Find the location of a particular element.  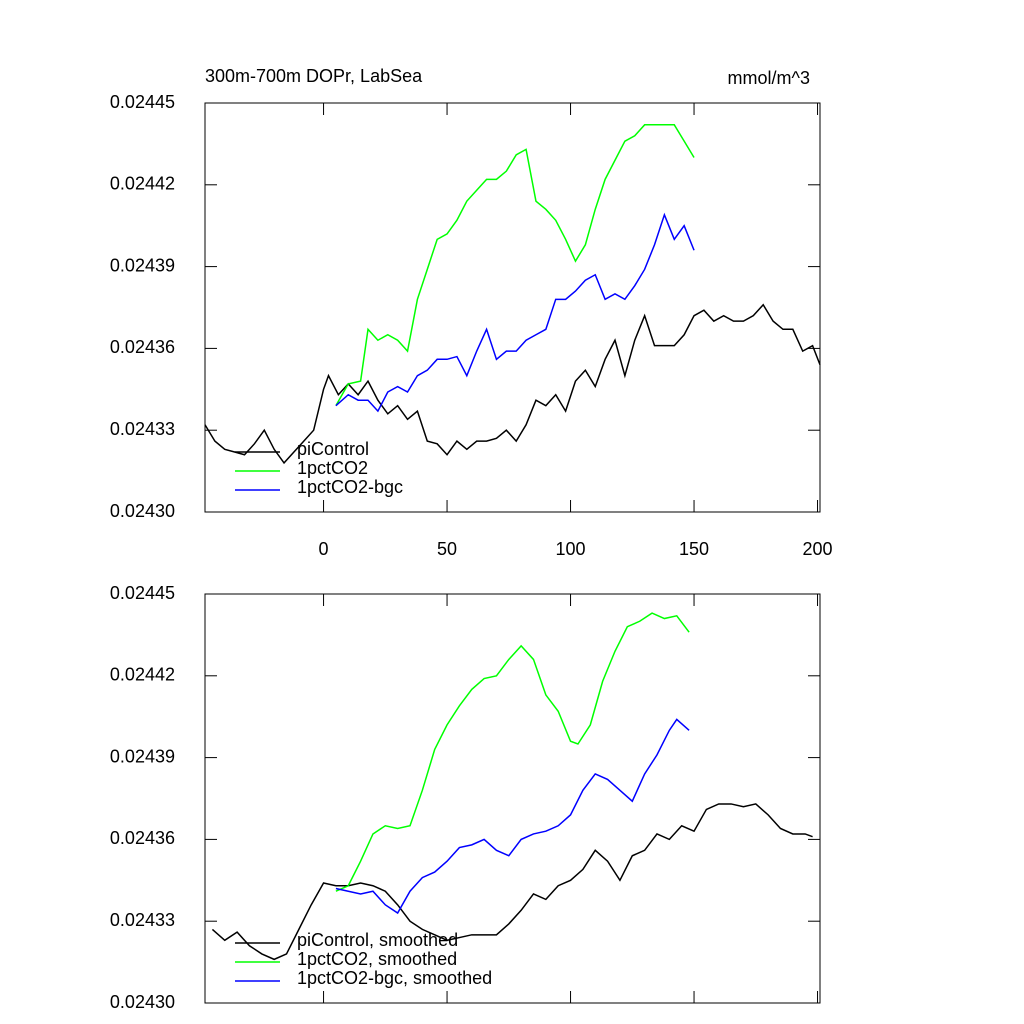

legend-label: 1pctCO2-bgc is located at coordinates (350, 487).